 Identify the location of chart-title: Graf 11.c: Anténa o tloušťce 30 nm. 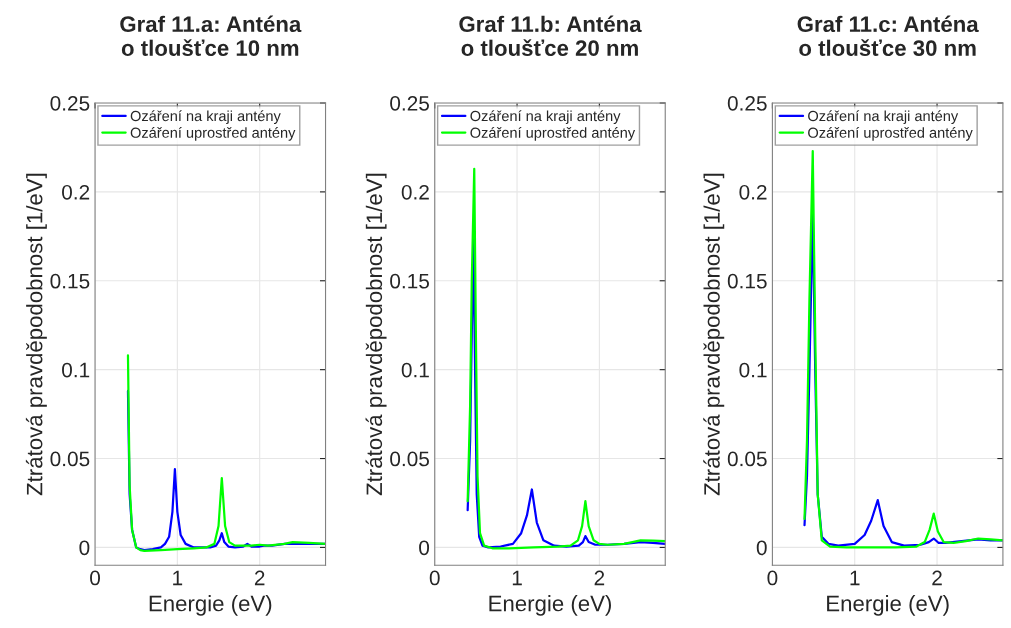
(888, 36).